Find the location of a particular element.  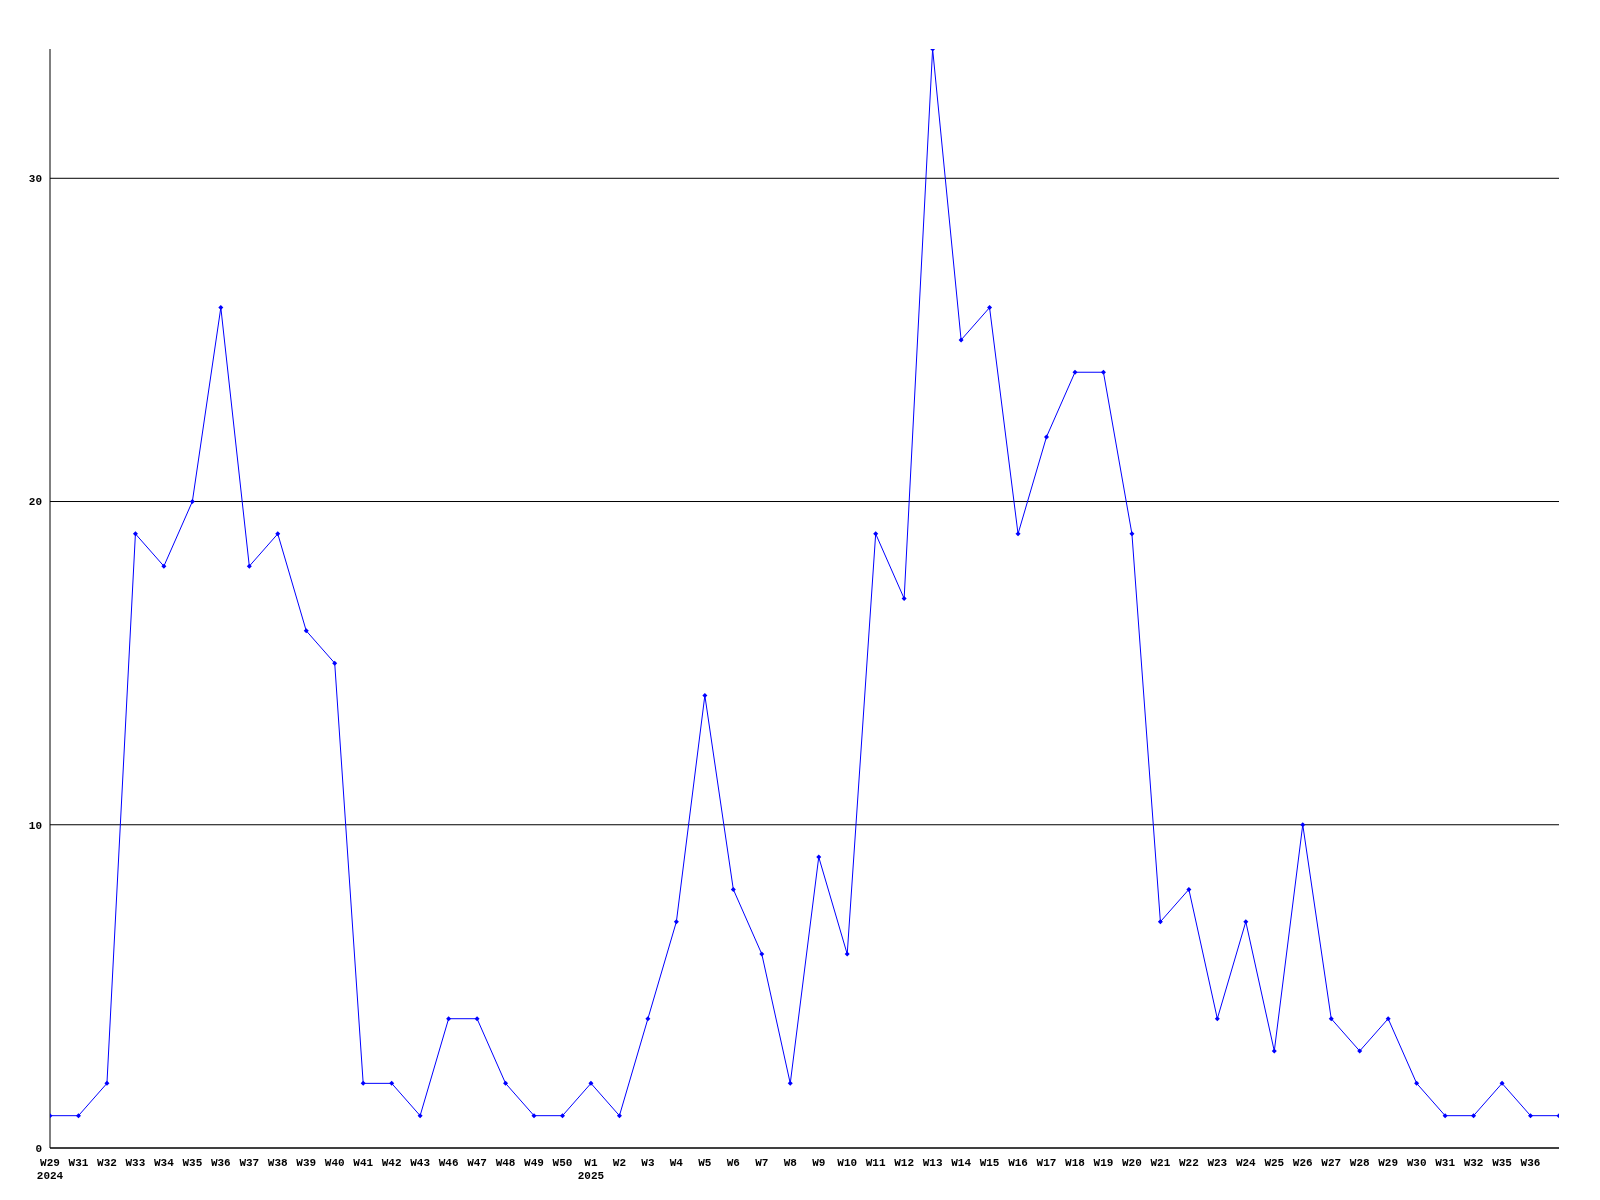

x-tick-label: W4 is located at coordinates (676, 1163).